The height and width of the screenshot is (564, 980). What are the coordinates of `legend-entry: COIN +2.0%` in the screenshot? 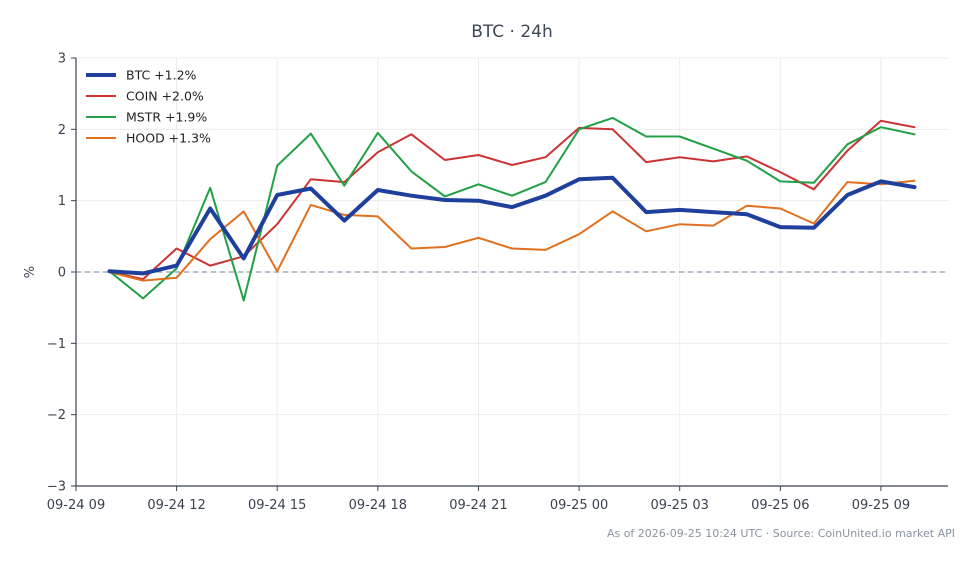 It's located at (165, 96).